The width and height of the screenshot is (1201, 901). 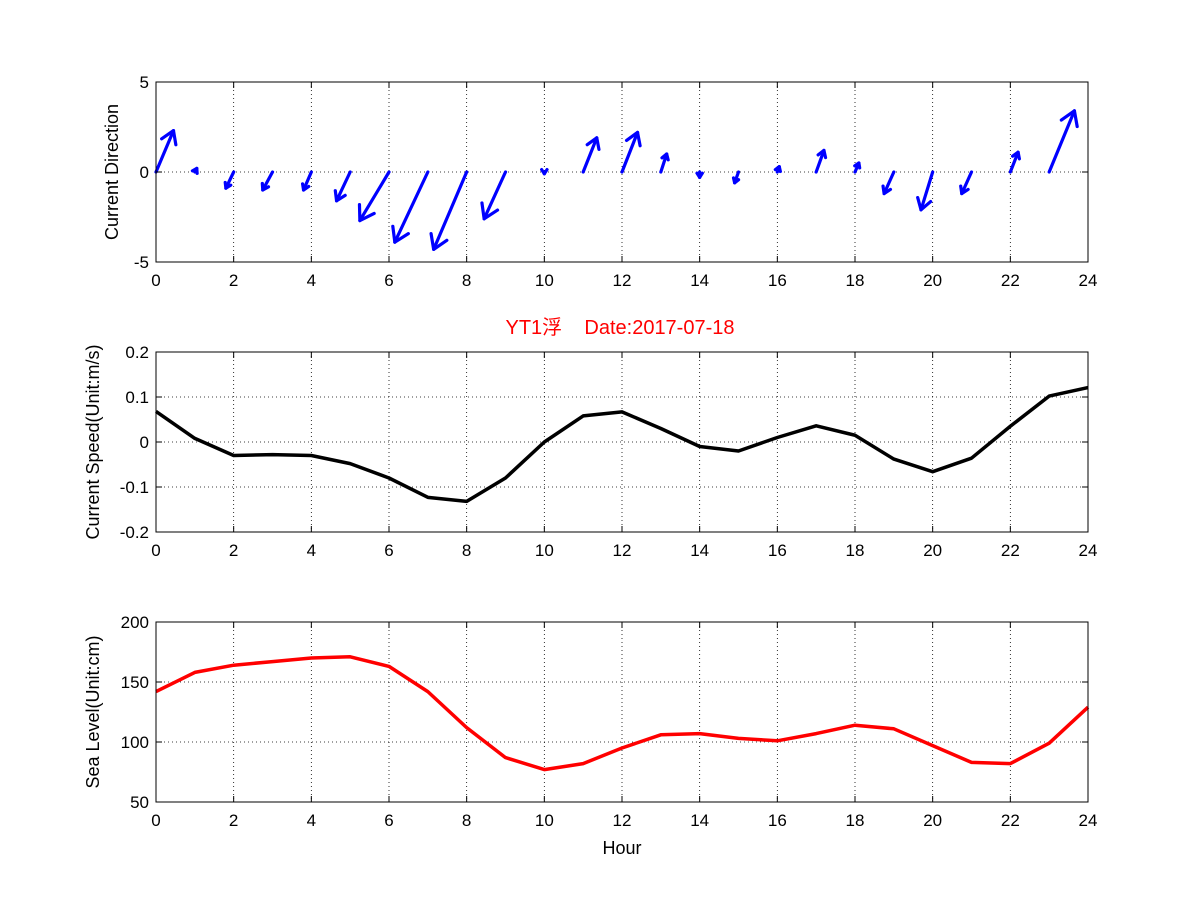 What do you see at coordinates (134, 532) in the screenshot?
I see `y-tick-label: -0.2` at bounding box center [134, 532].